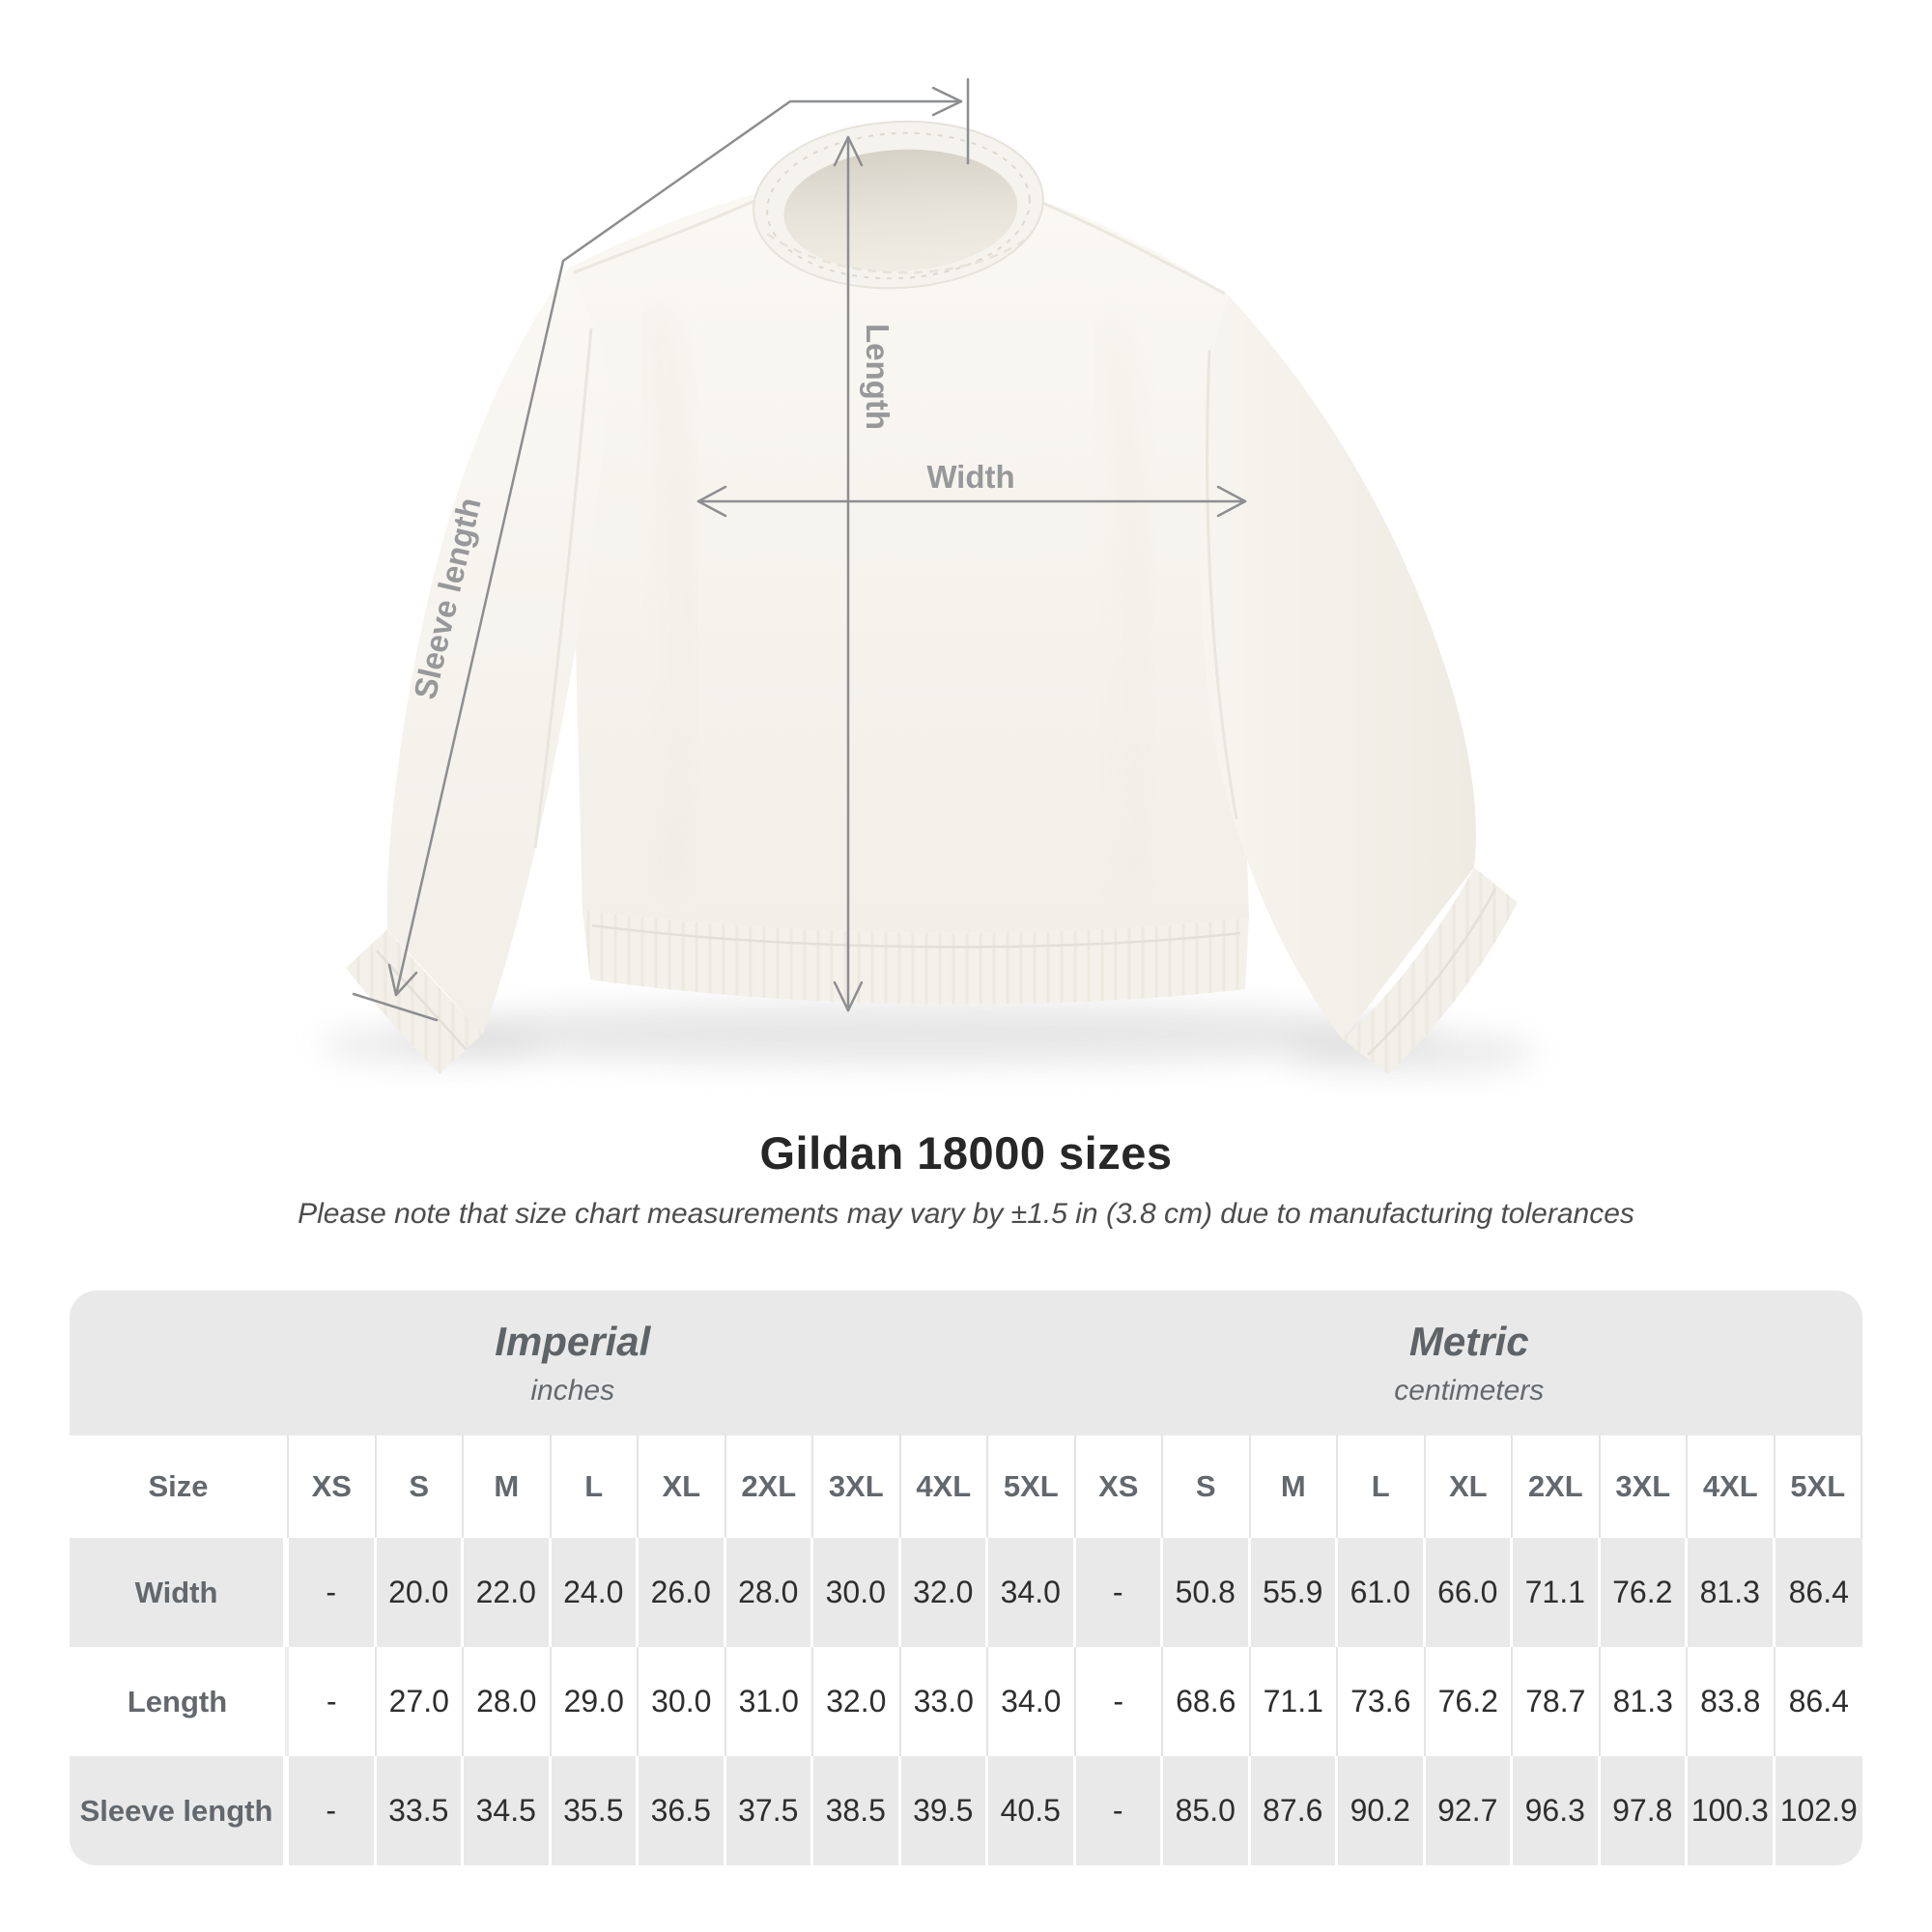  Describe the element at coordinates (769, 1810) in the screenshot. I see `value-cell: 37.5` at that location.